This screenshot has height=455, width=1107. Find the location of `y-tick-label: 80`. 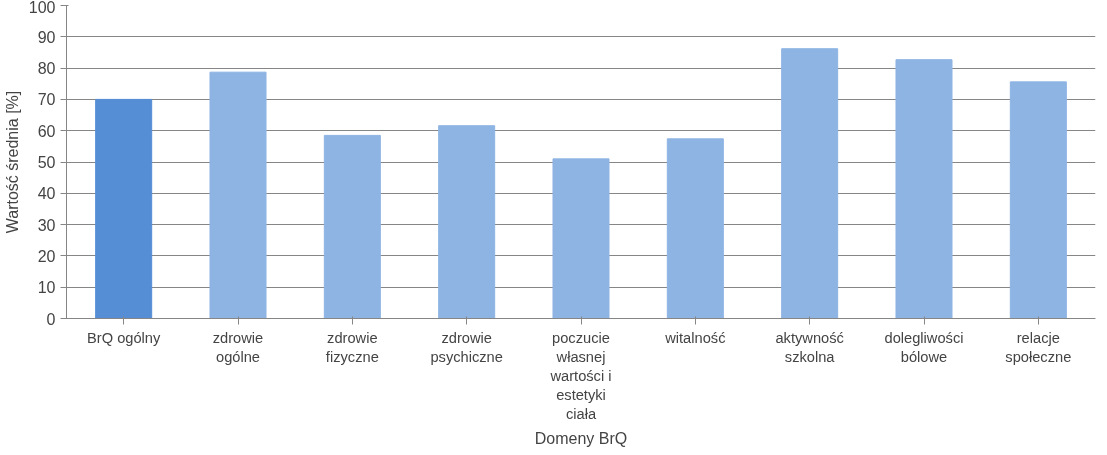

y-tick-label: 80 is located at coordinates (46, 69).